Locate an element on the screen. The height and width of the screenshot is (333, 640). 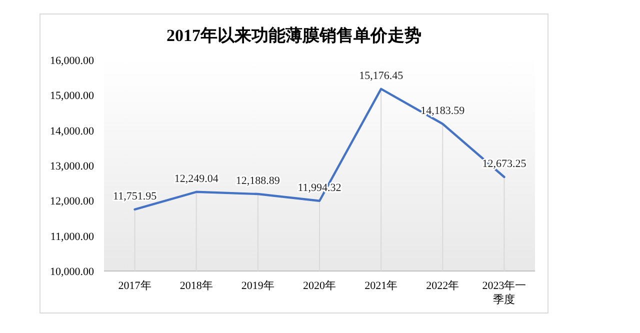
y-tick-label: 11,000.00 is located at coordinates (72, 236).